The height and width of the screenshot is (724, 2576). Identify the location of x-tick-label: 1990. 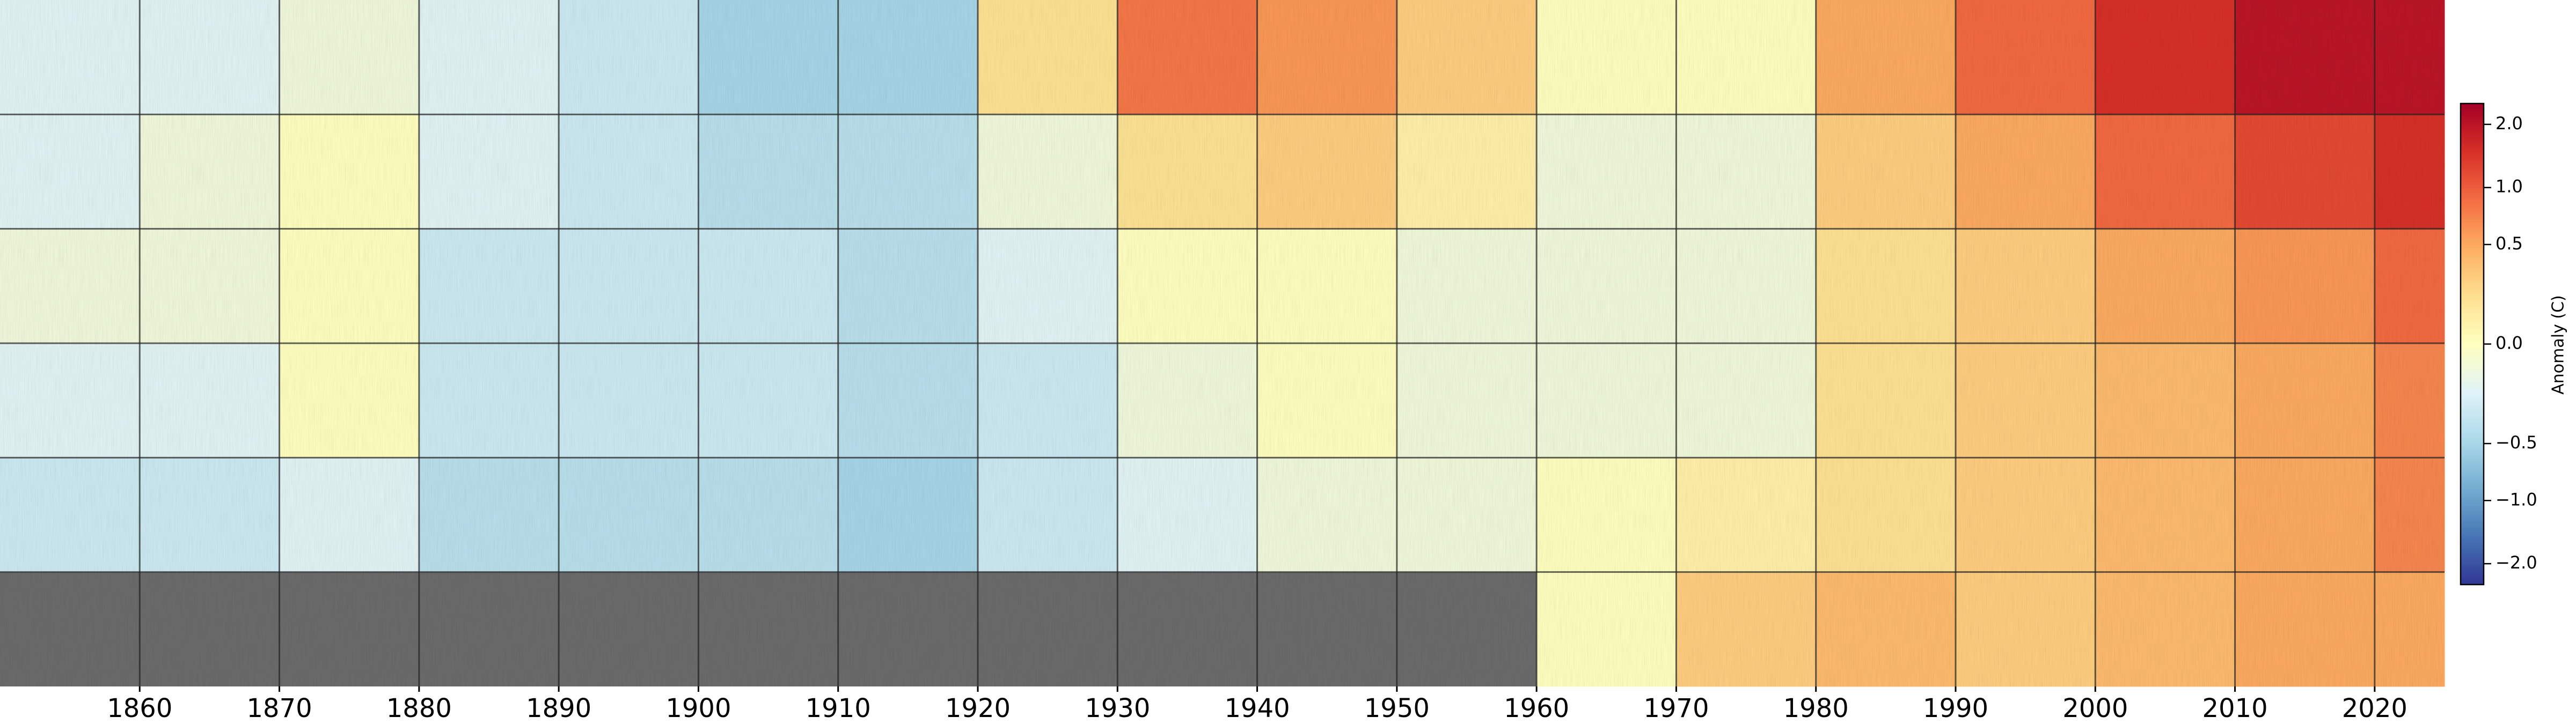
(1955, 708).